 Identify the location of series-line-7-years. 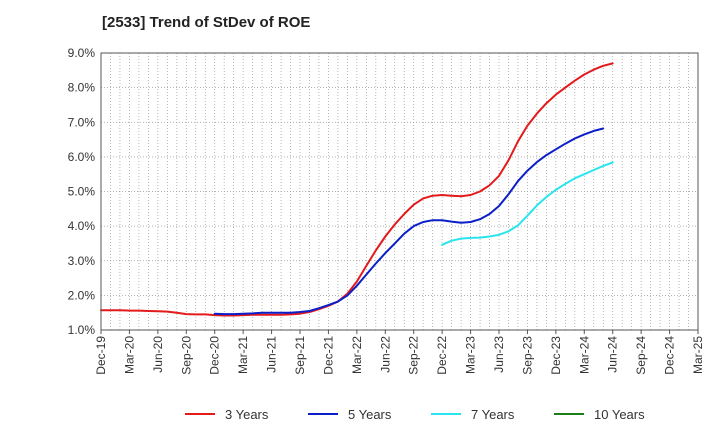
(527, 203).